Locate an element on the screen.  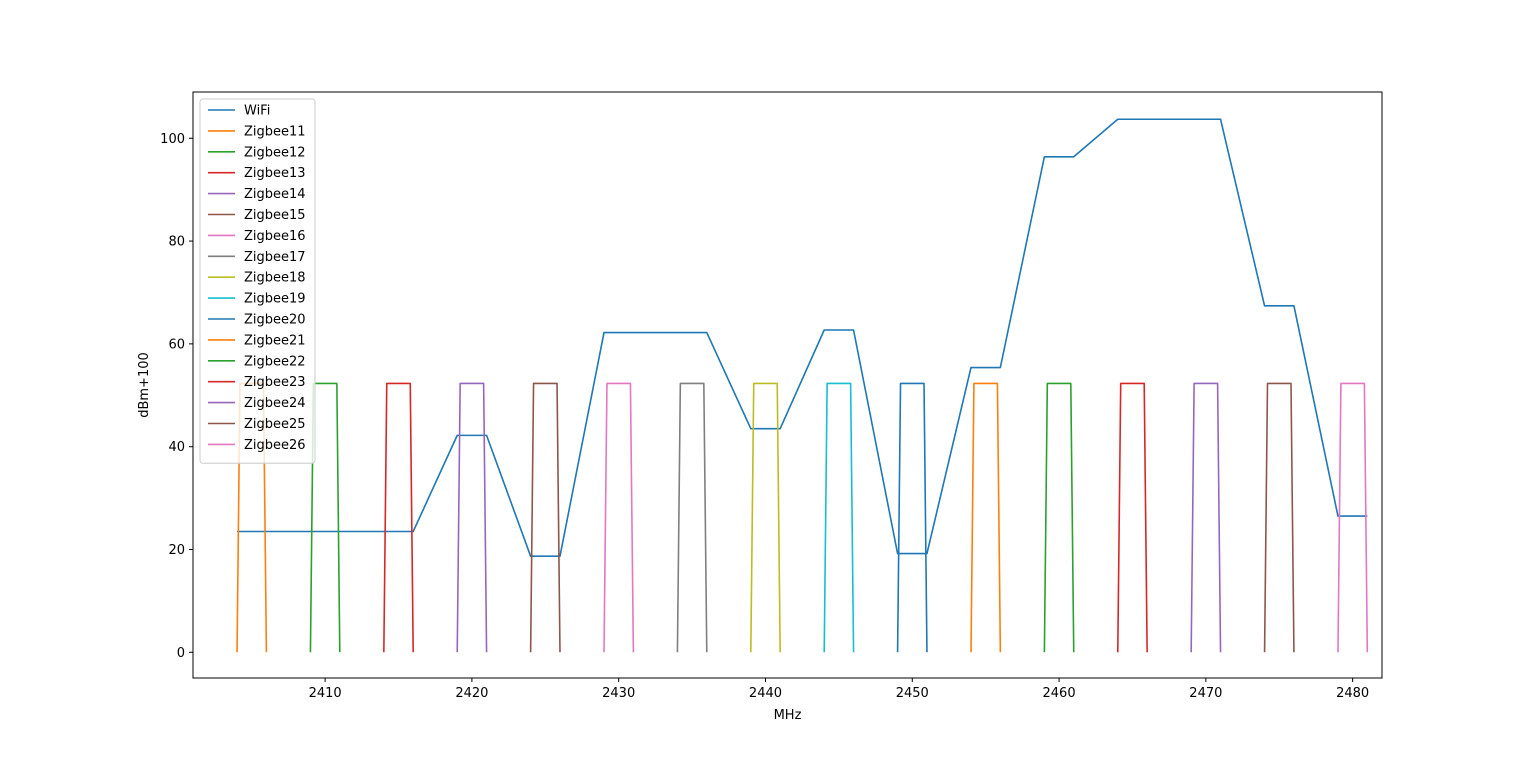
series-line-zigbee24 is located at coordinates (1206, 517).